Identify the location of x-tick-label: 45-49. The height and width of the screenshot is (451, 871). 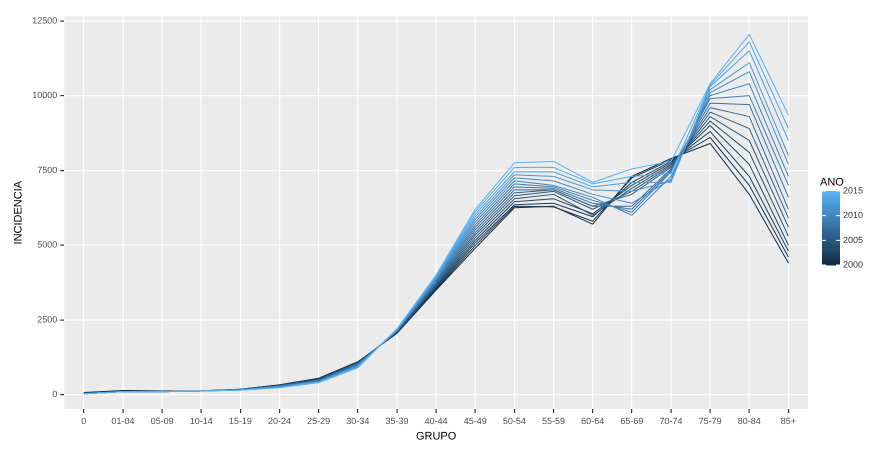
(475, 421).